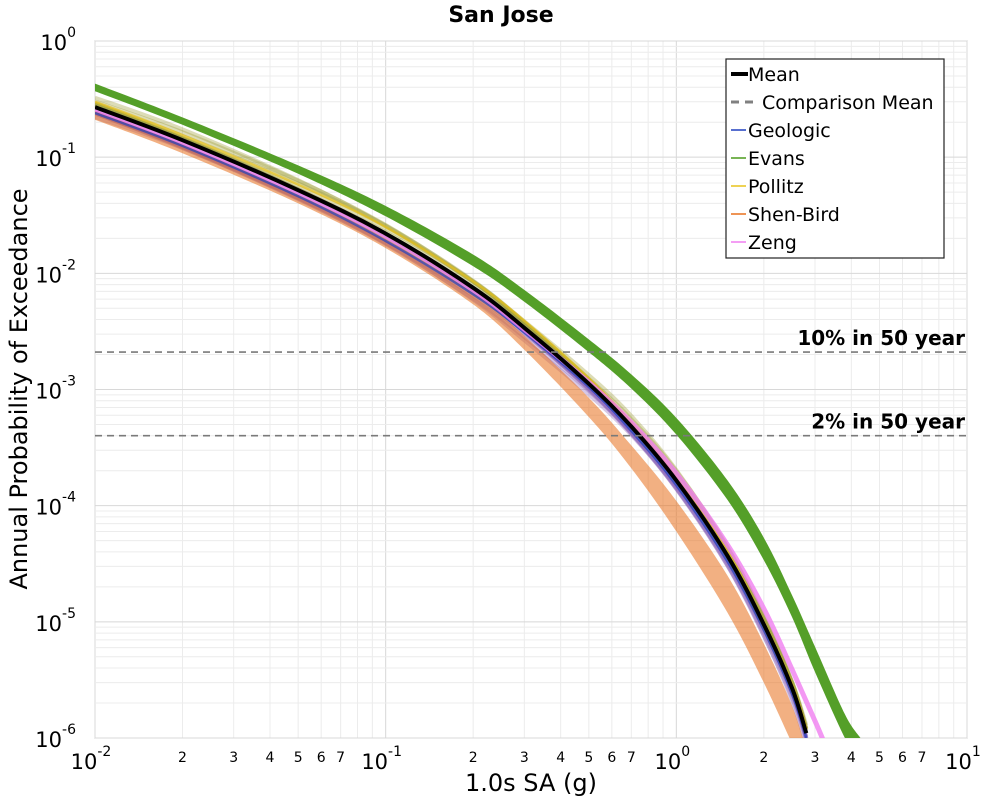  What do you see at coordinates (58, 40) in the screenshot?
I see `y-tick-label: 10⁰` at bounding box center [58, 40].